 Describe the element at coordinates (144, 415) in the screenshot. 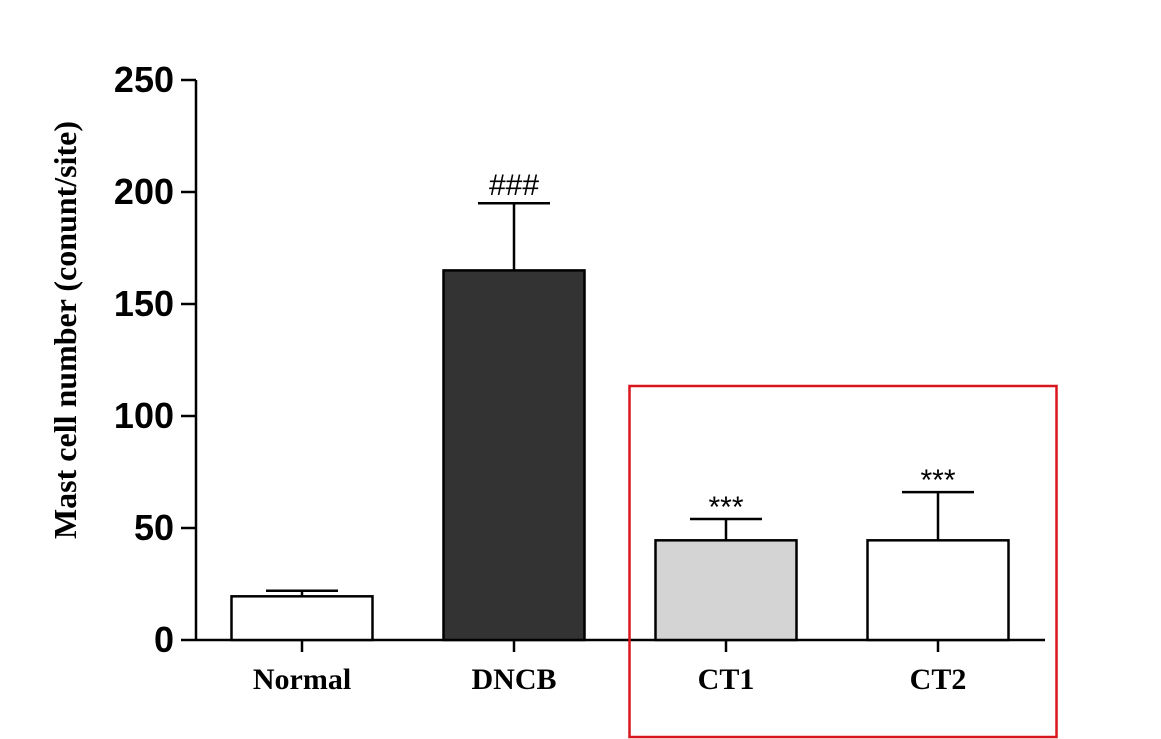

I see `y-tick-label: 100` at that location.